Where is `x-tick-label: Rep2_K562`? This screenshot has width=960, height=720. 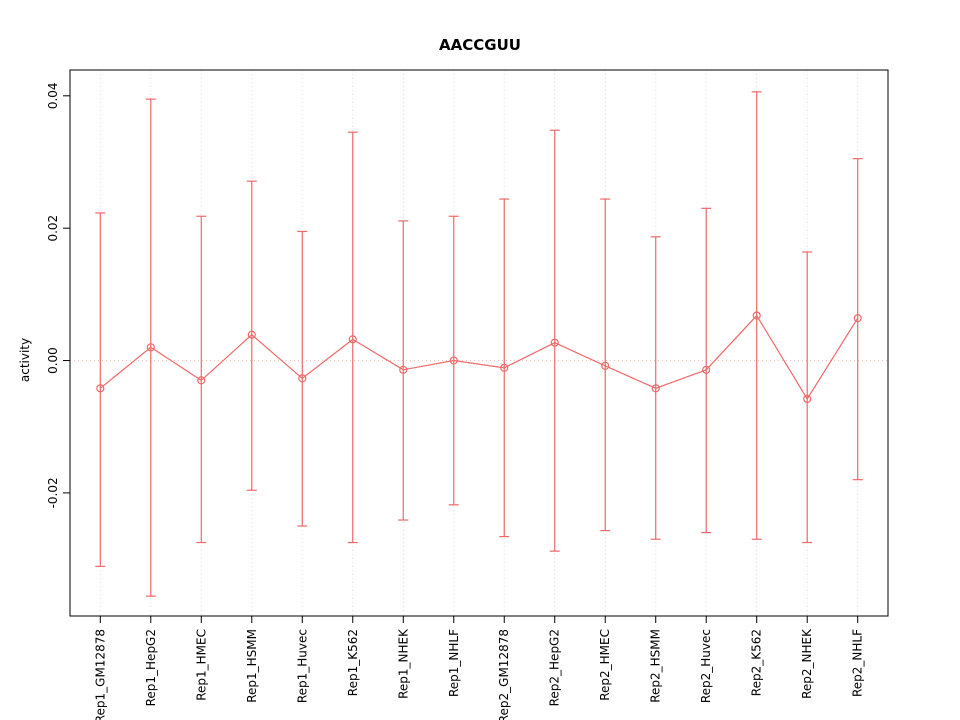
x-tick-label: Rep2_K562 is located at coordinates (757, 662).